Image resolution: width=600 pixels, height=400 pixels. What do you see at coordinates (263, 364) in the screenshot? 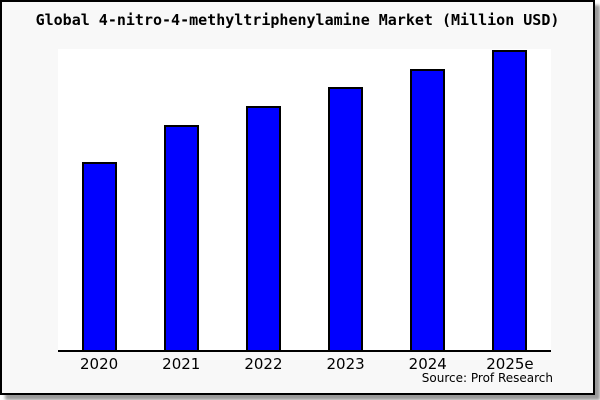
I see `x-tick-2022: 2022` at bounding box center [263, 364].